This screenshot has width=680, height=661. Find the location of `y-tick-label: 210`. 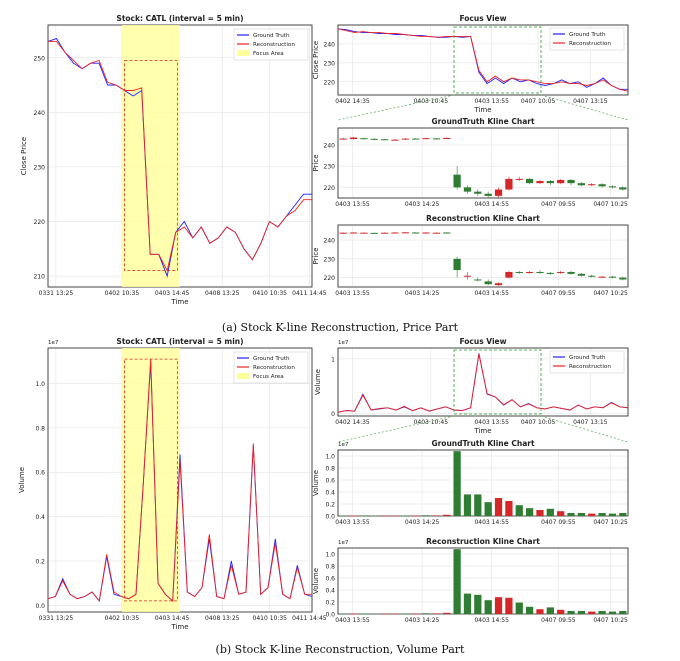

y-tick-label: 210 is located at coordinates (40, 277).